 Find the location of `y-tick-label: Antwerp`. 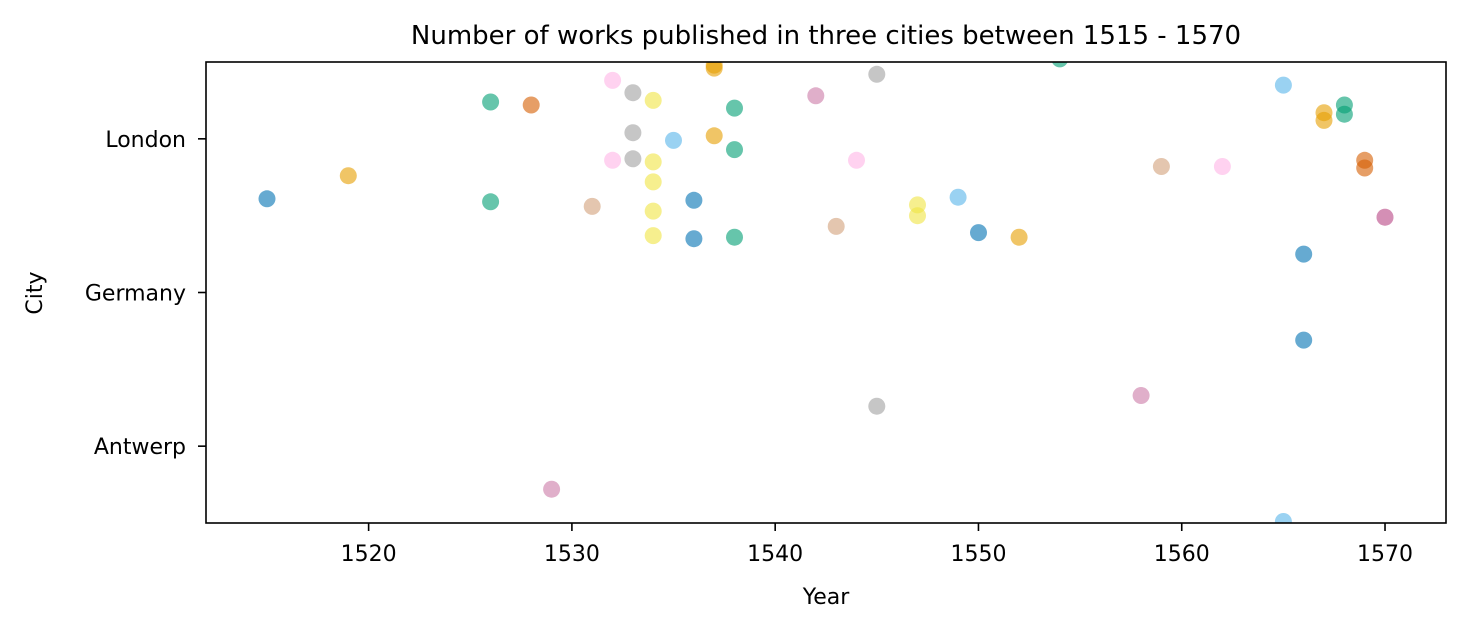

y-tick-label: Antwerp is located at coordinates (140, 447).